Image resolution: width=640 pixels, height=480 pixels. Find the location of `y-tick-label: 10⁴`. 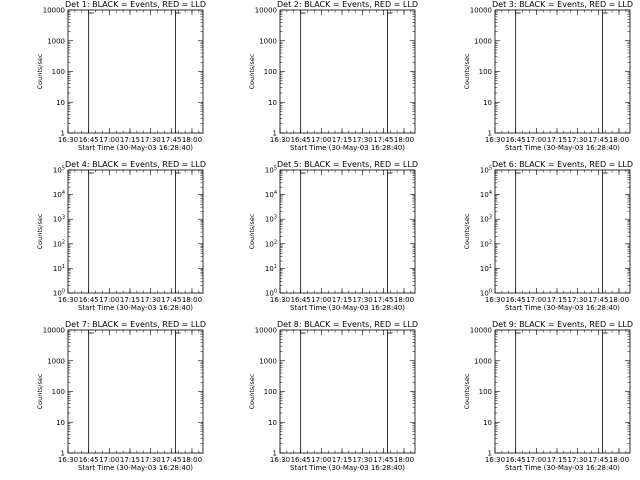

y-tick-label: 10⁴ is located at coordinates (59, 194).